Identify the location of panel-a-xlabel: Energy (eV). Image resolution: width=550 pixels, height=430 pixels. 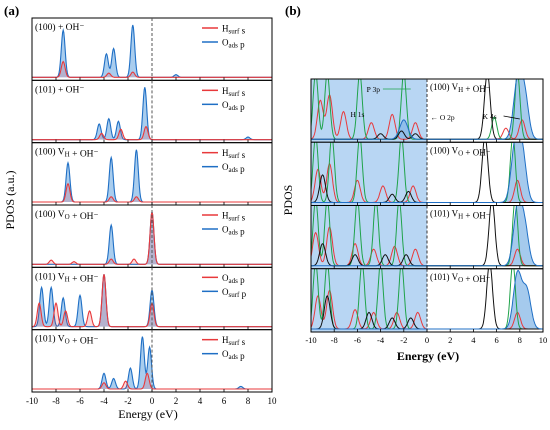
(147, 414).